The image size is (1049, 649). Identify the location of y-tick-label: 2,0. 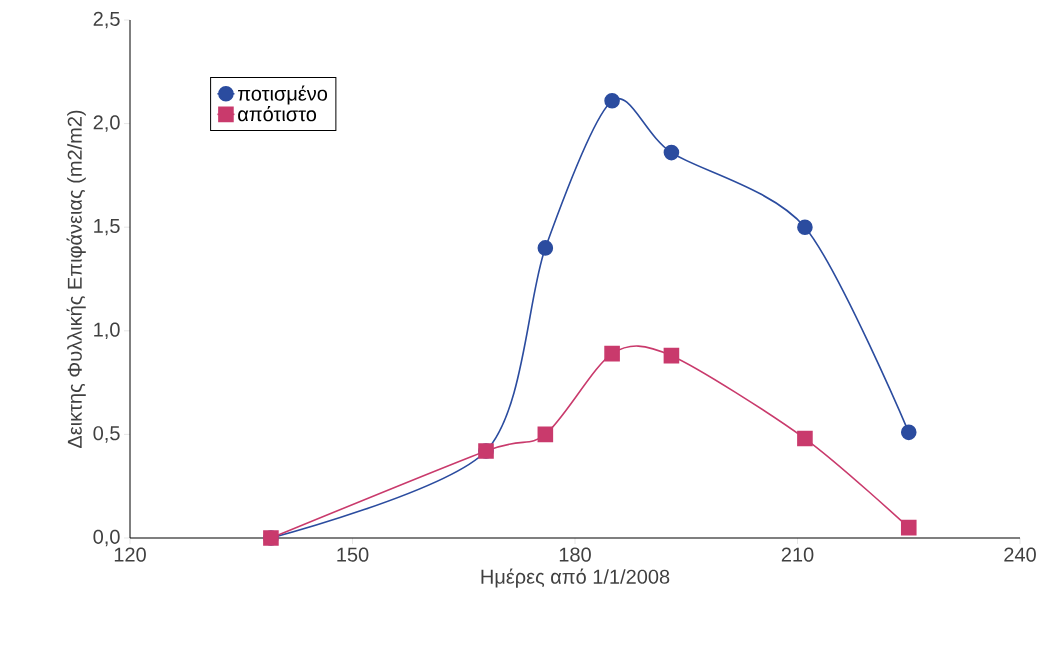
(106, 123).